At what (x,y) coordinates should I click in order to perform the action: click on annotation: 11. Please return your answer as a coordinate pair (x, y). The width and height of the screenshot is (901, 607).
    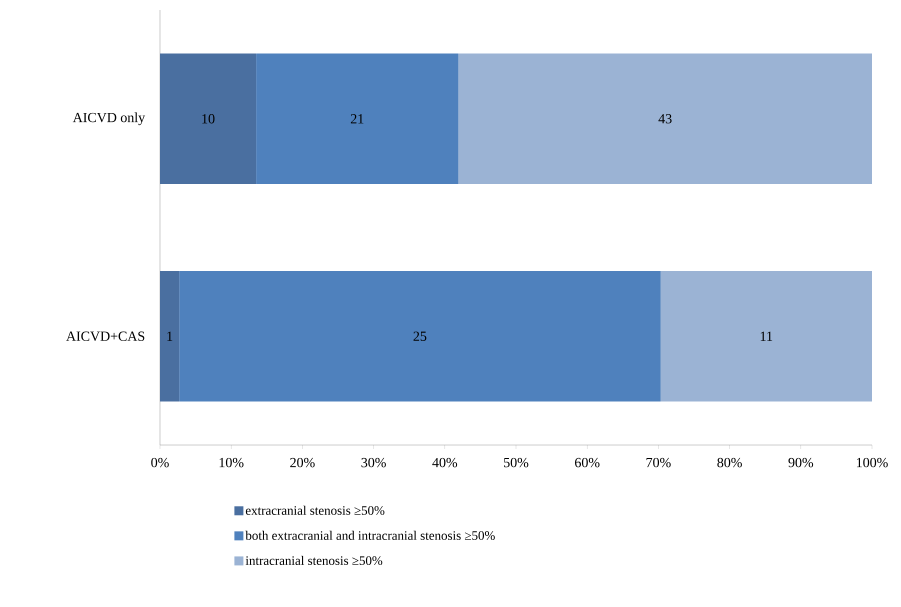
    Looking at the image, I should click on (766, 336).